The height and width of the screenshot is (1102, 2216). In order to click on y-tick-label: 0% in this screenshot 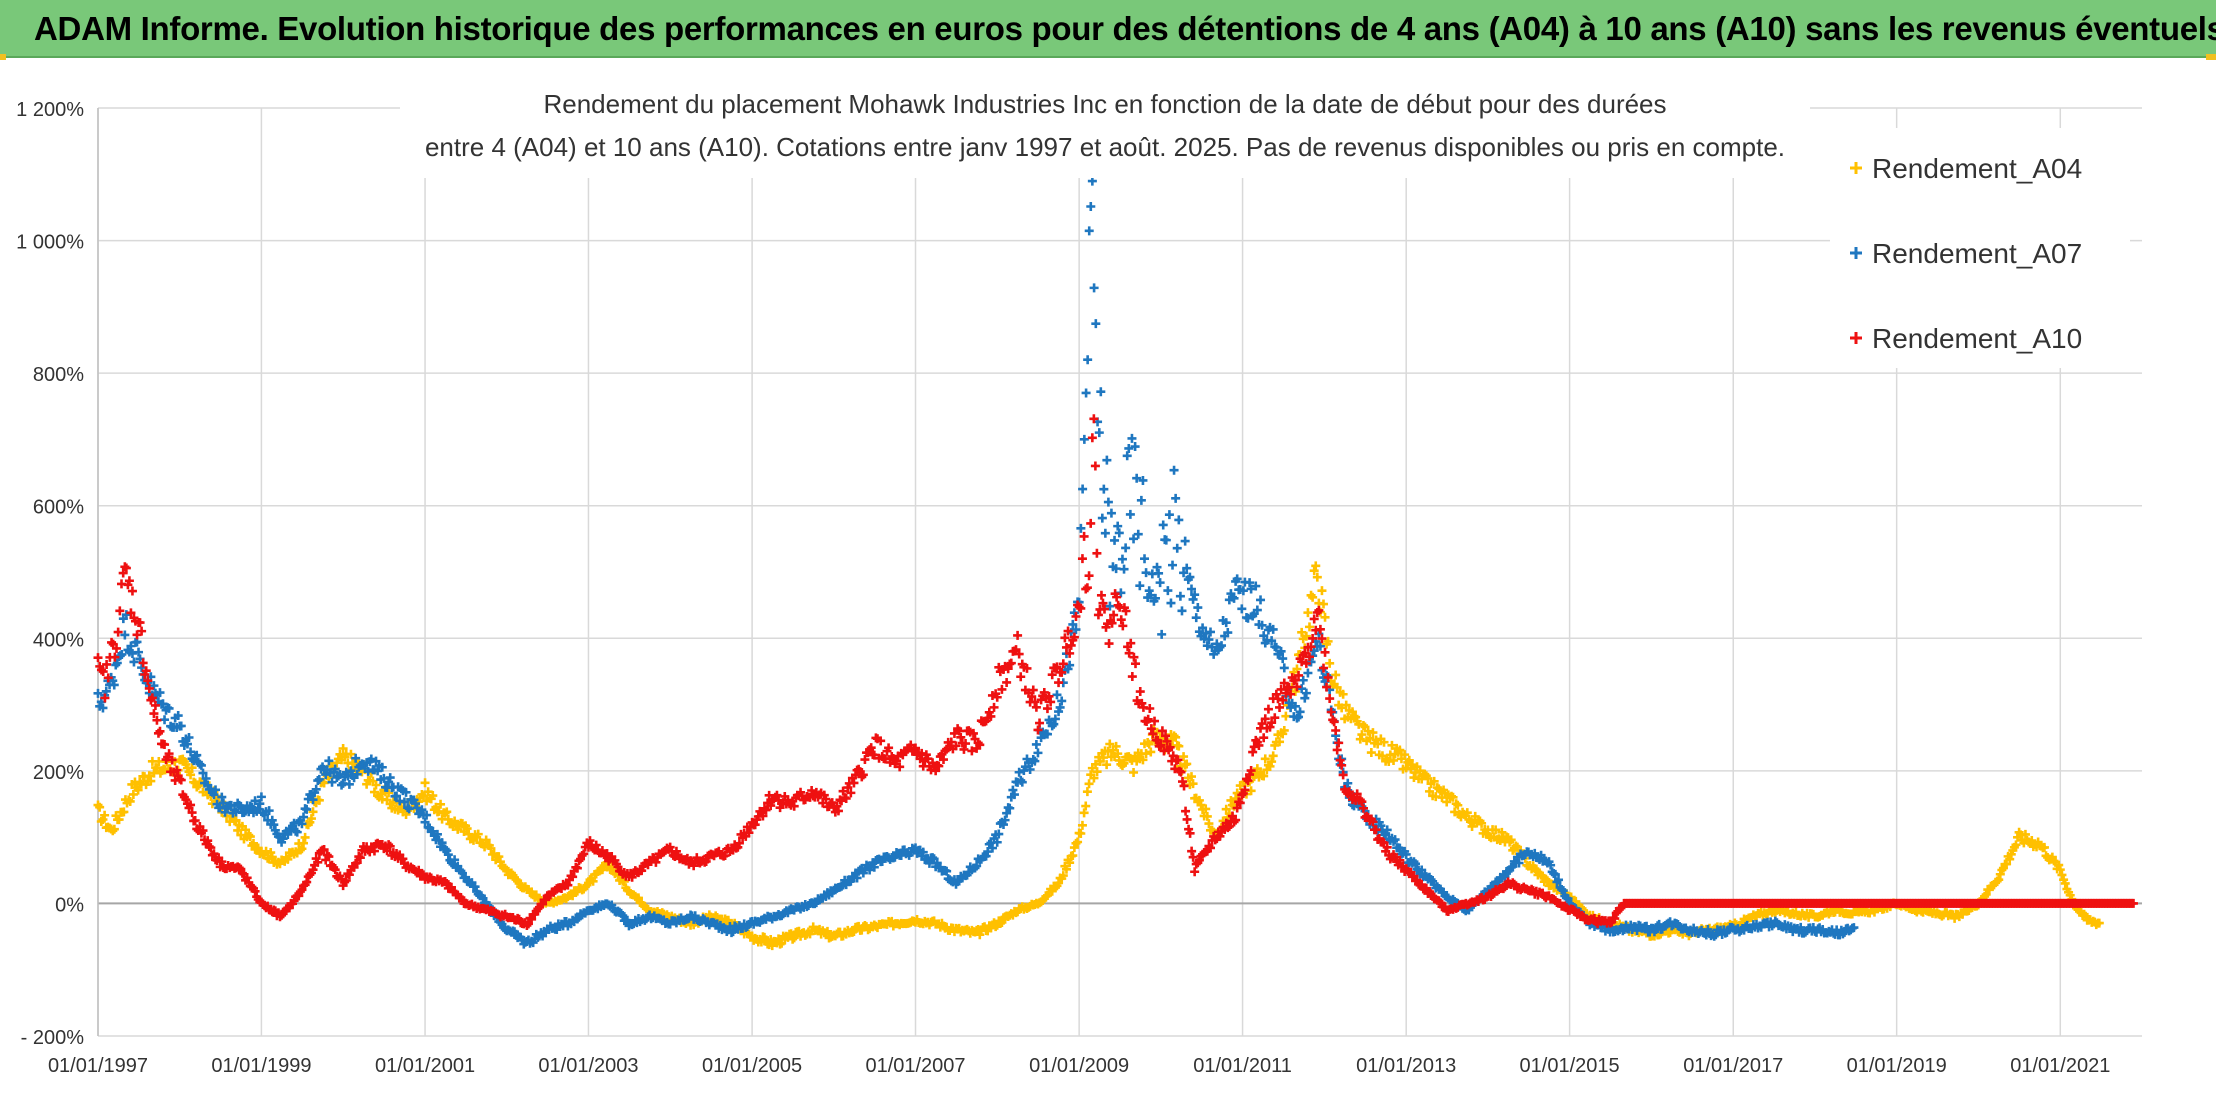, I will do `click(69, 905)`.